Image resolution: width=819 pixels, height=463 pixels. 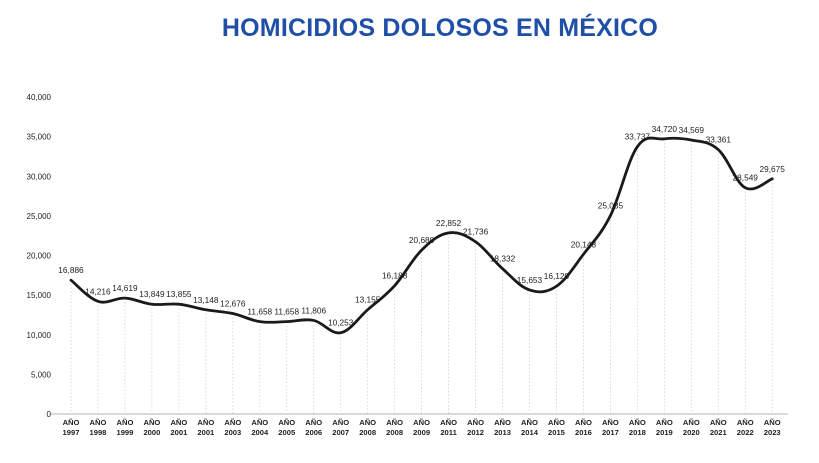 What do you see at coordinates (98, 427) in the screenshot?
I see `x-tick-label: AÑO 1998` at bounding box center [98, 427].